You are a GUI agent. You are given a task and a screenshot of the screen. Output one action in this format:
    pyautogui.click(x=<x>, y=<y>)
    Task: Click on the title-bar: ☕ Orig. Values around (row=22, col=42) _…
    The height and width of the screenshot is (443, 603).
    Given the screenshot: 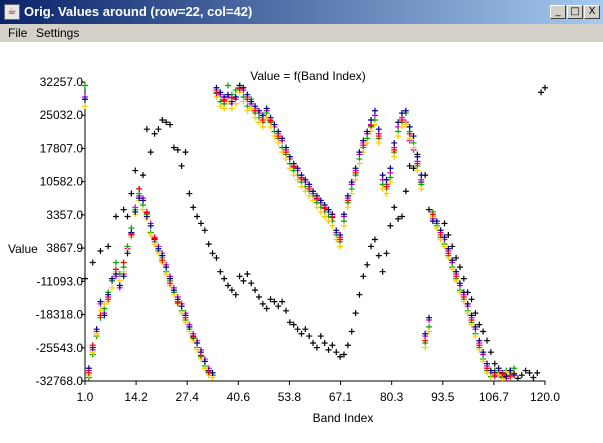 What is the action you would take?
    pyautogui.click(x=301, y=12)
    